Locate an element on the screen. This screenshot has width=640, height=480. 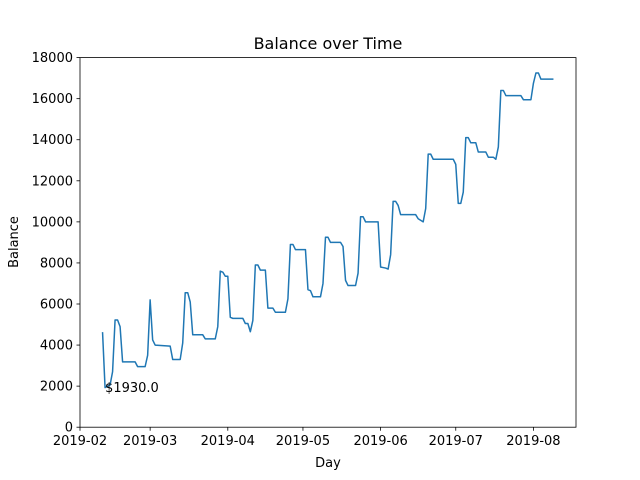
y-tick-label: 16000 is located at coordinates (52, 99).